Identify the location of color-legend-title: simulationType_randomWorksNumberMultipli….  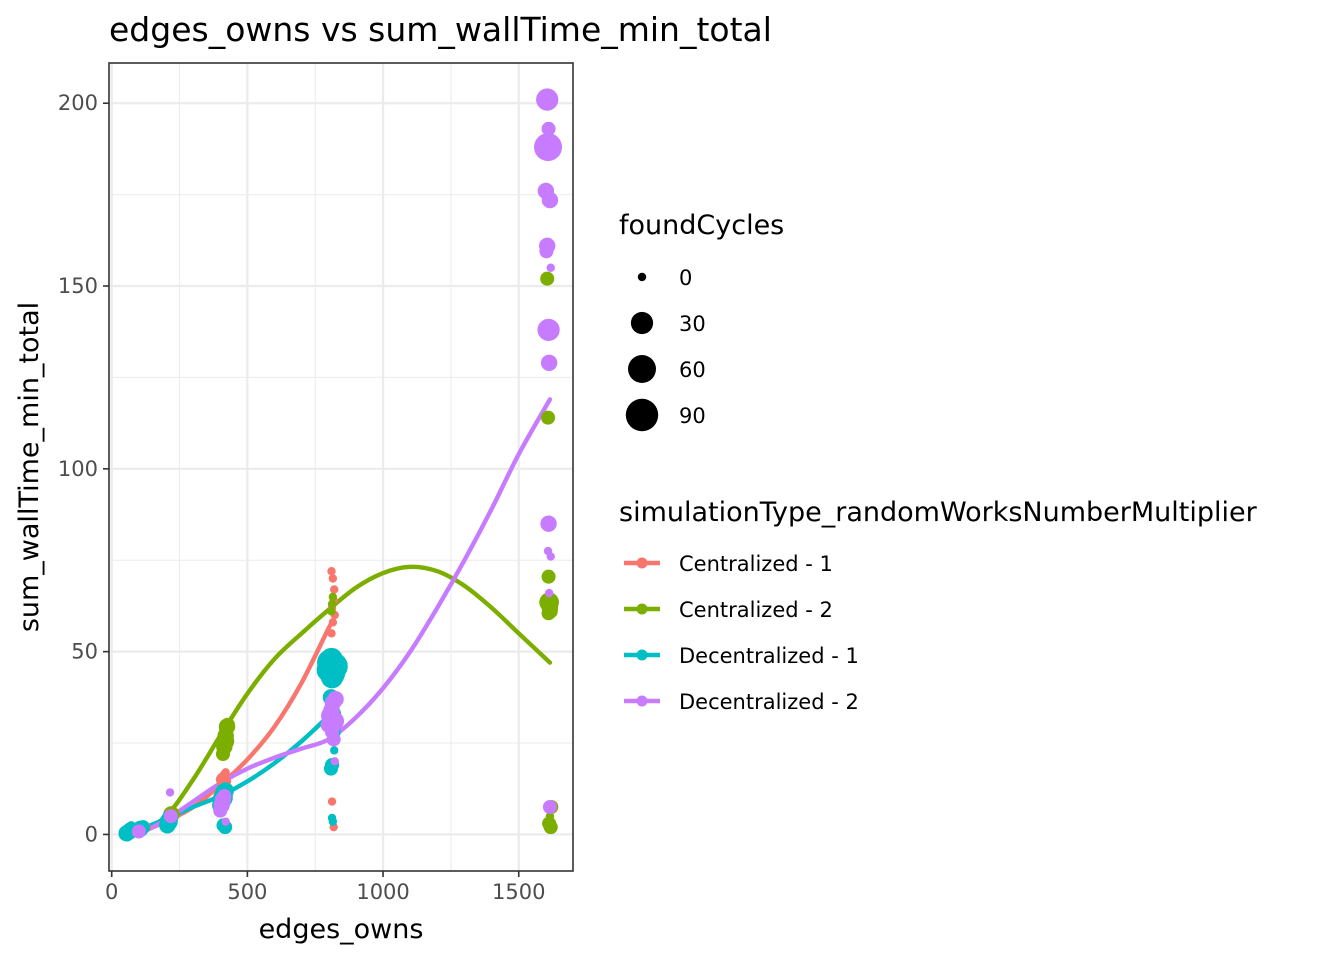
(938, 512).